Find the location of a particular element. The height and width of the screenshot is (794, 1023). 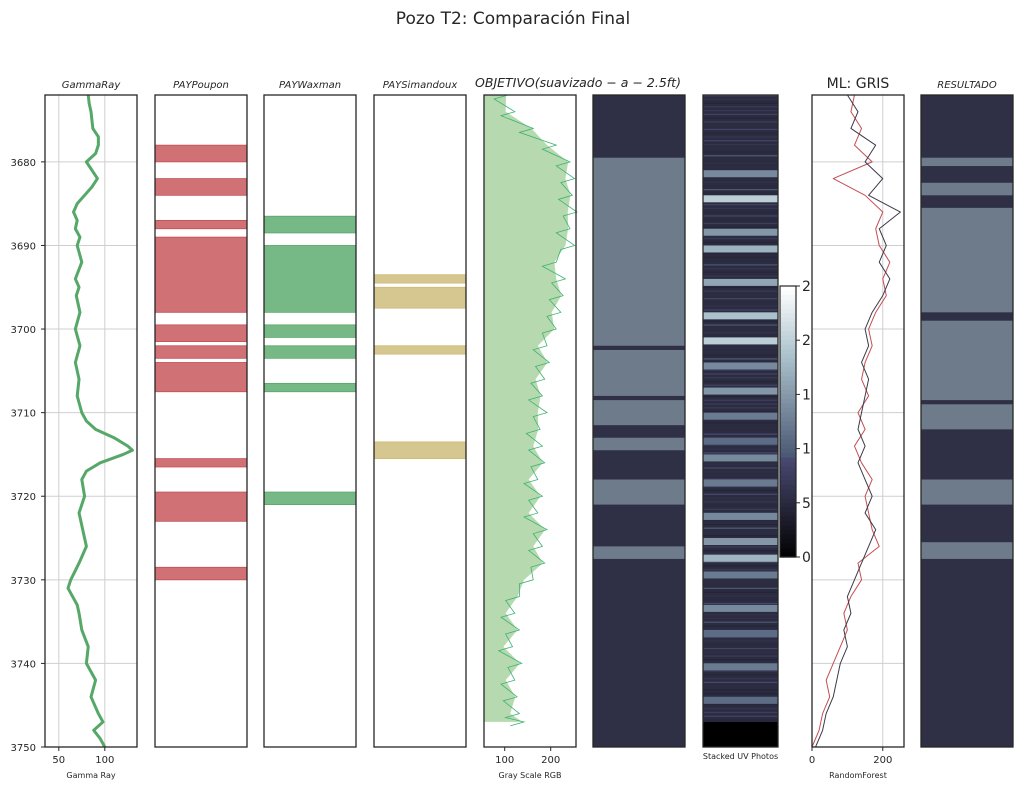

panel-6: Stacked UV Photos is located at coordinates (740, 427).